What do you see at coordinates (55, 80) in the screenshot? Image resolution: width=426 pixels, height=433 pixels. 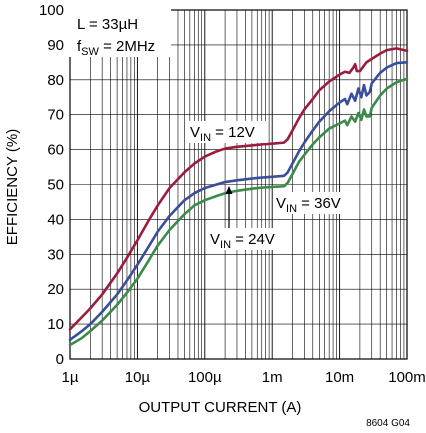 I see `y-tick-label: 80` at bounding box center [55, 80].